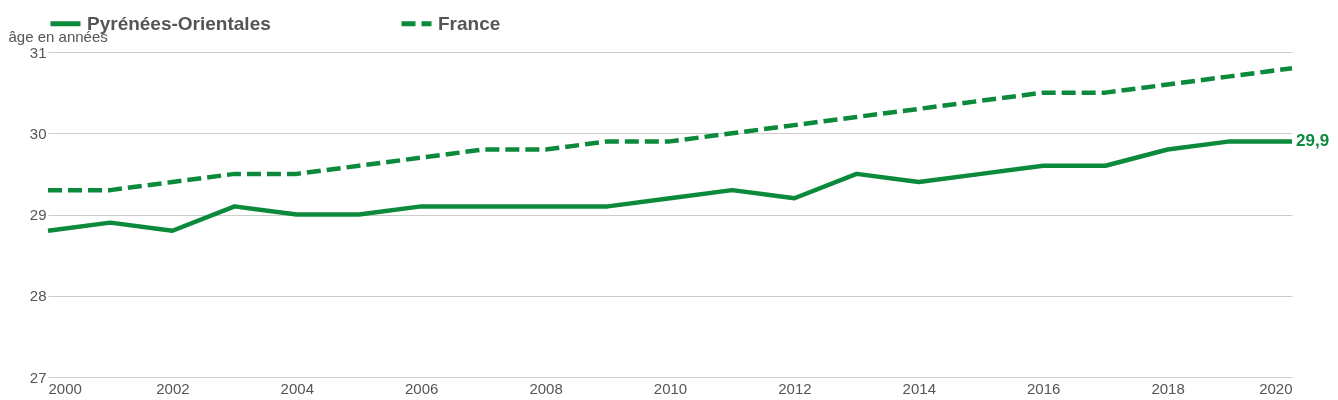 This screenshot has height=400, width=1338. What do you see at coordinates (173, 388) in the screenshot?
I see `x-tick-label: 2002` at bounding box center [173, 388].